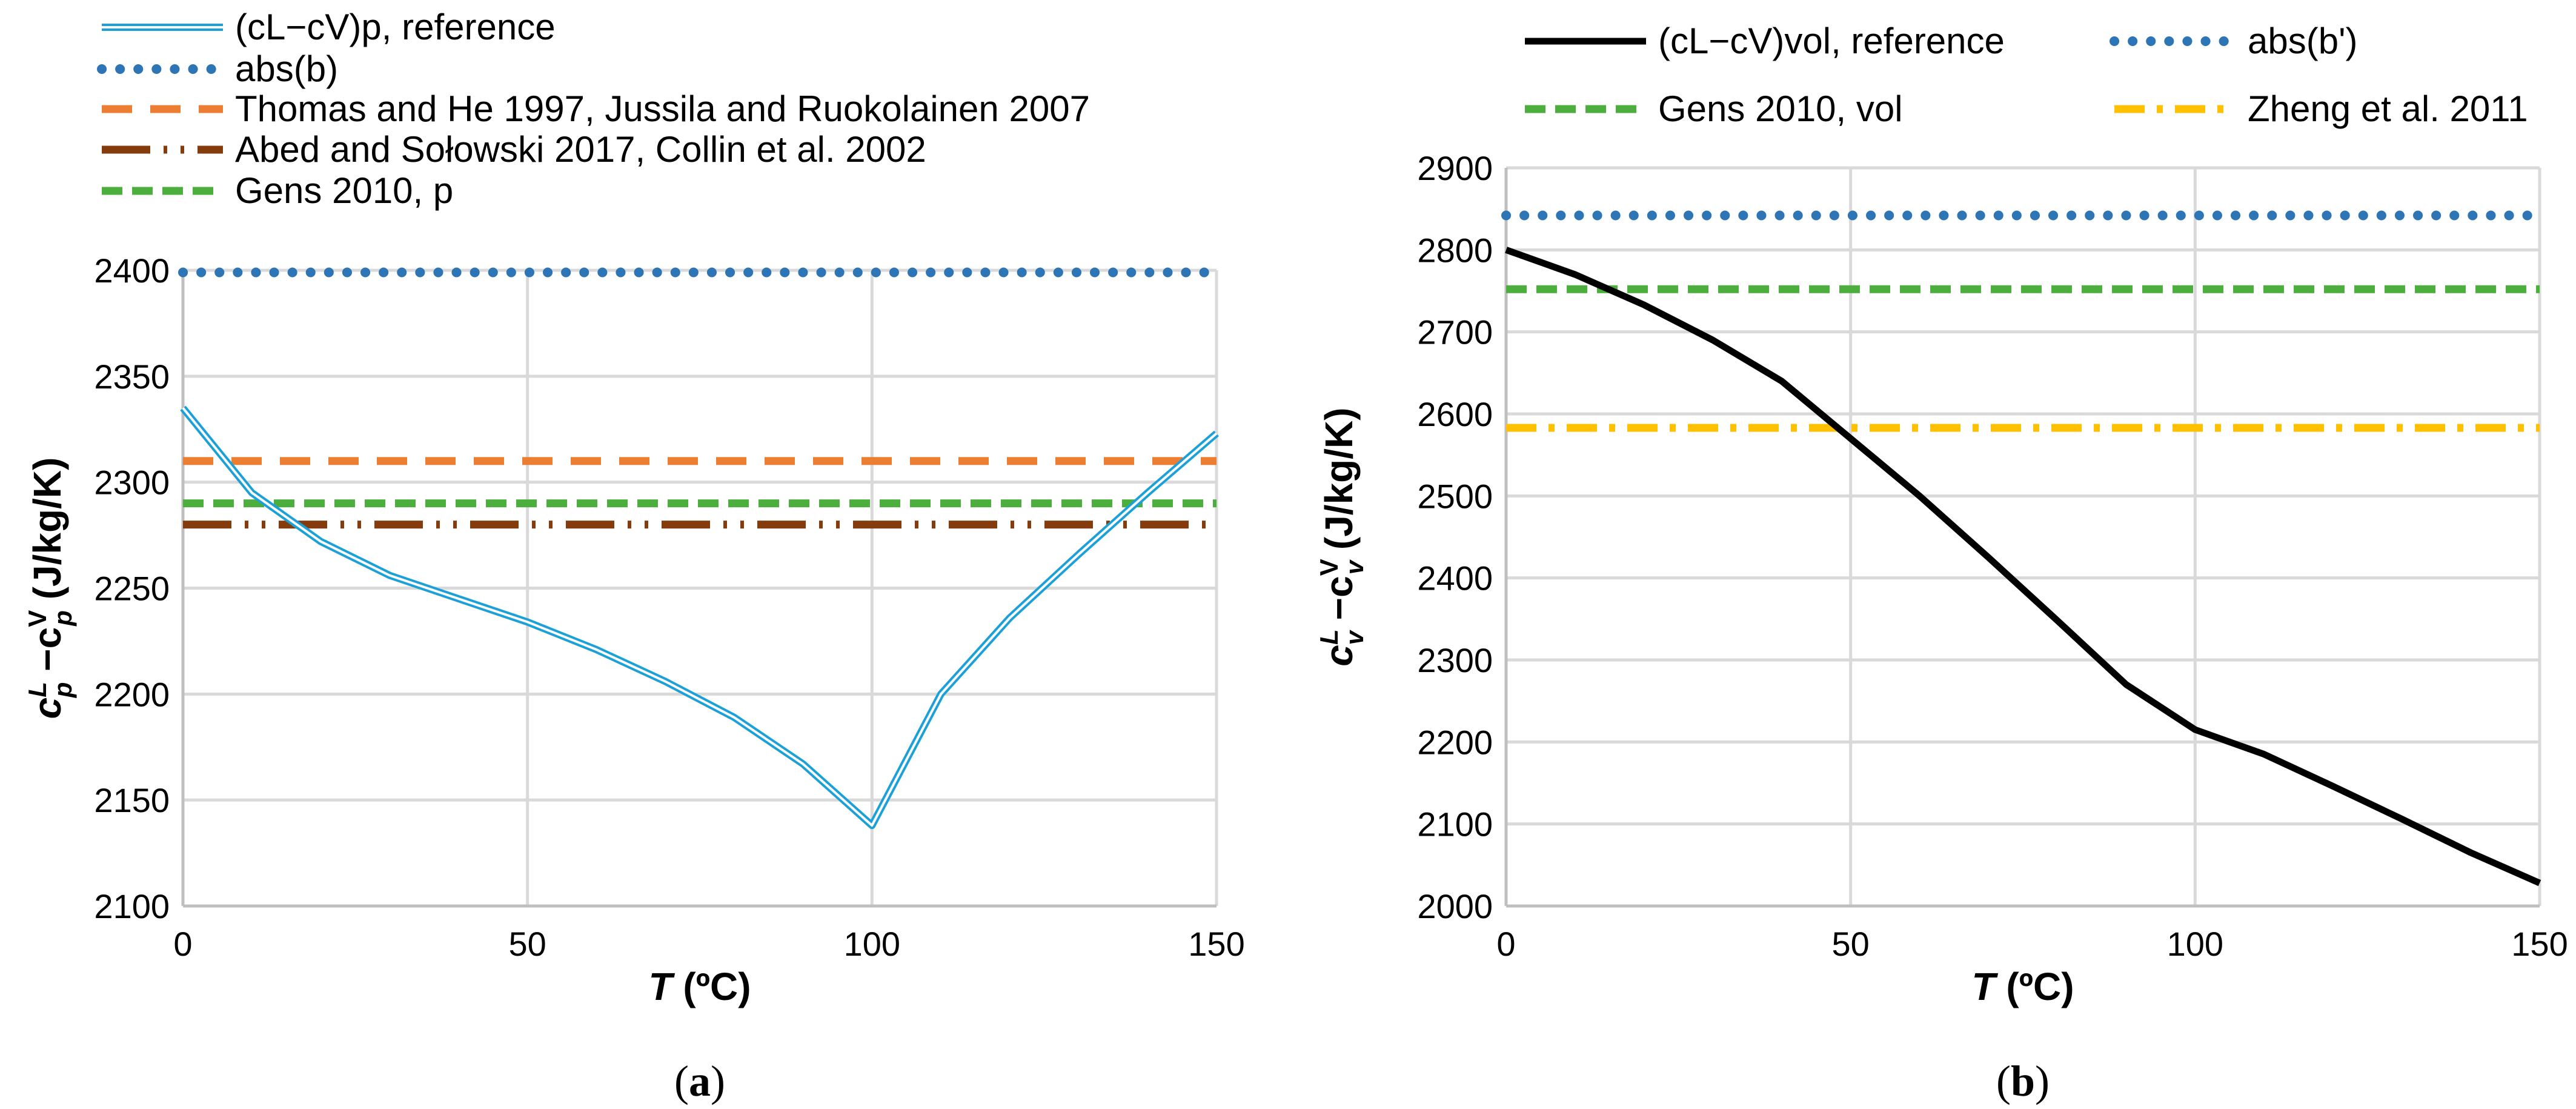  Describe the element at coordinates (1354, 637) in the screenshot. I see `y-axis-sub1: v` at that location.